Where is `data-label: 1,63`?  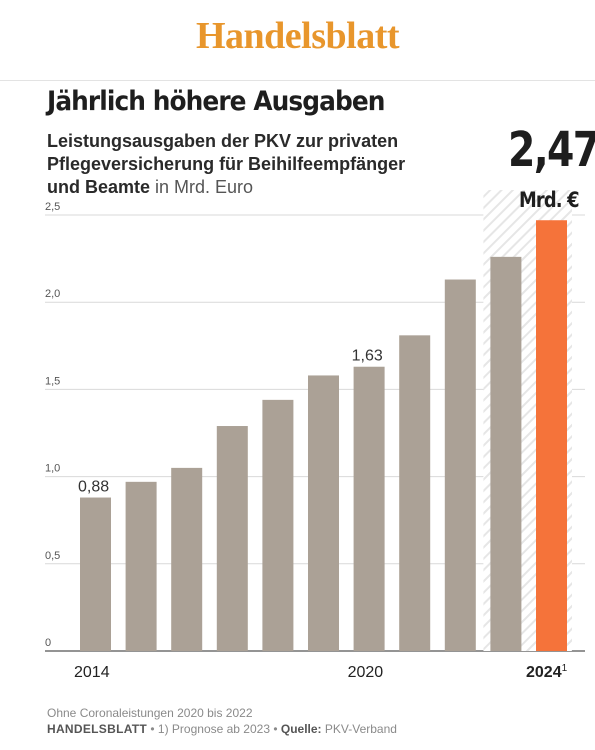 data-label: 1,63 is located at coordinates (367, 356).